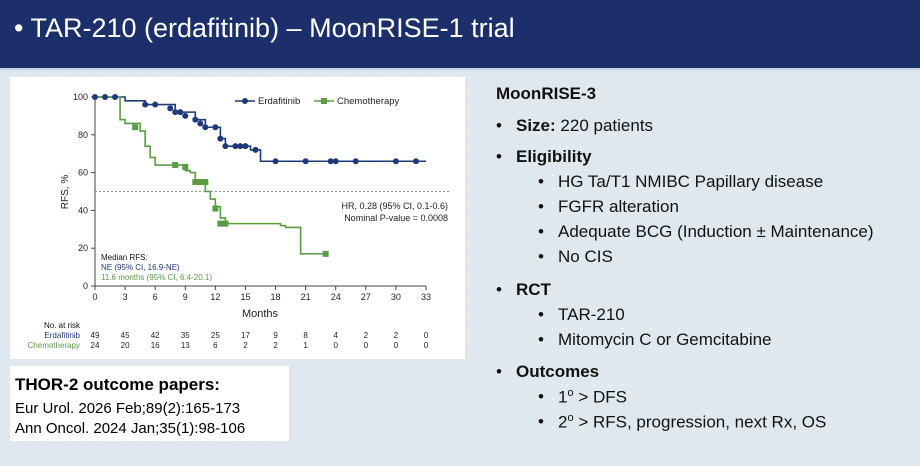 This screenshot has height=466, width=920. What do you see at coordinates (570, 393) in the screenshot?
I see `outcome-primary-sup: o` at bounding box center [570, 393].